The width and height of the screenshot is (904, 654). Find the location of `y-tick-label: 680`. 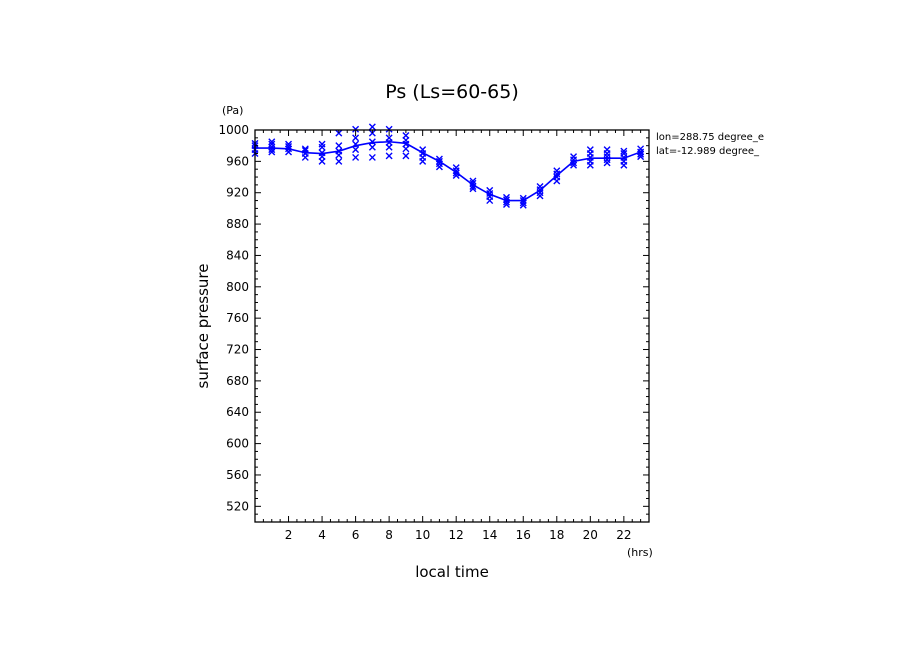

y-tick-label: 680 is located at coordinates (237, 381).